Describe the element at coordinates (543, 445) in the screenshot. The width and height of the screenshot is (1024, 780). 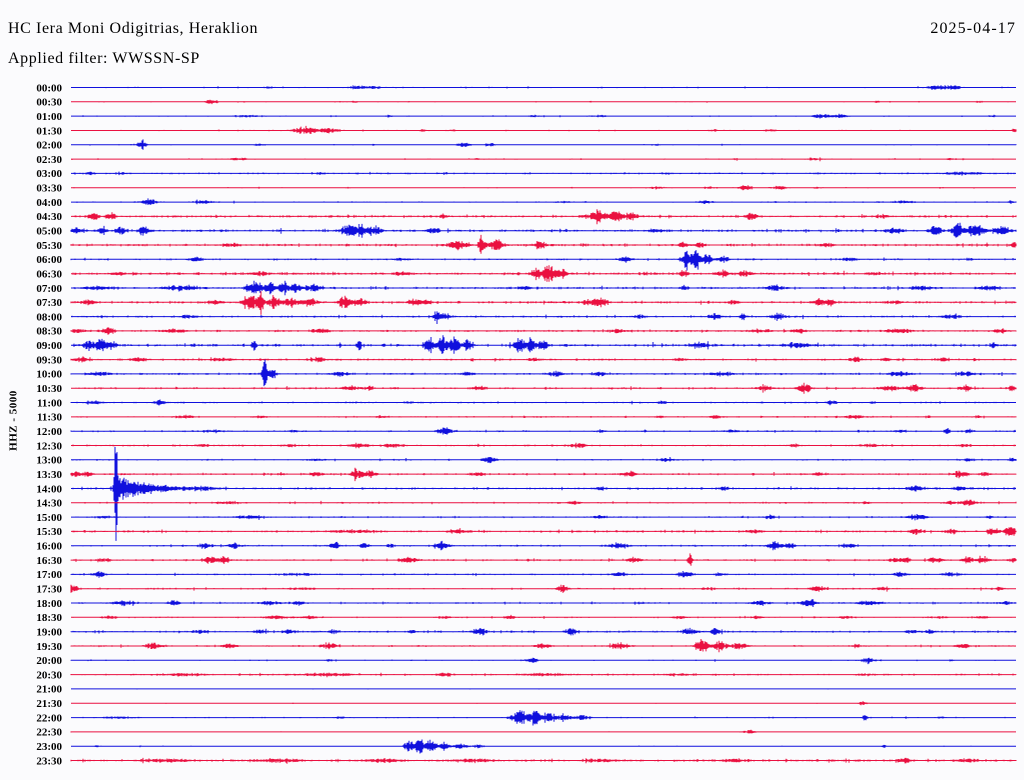
I see `trace-row-12:30` at that location.